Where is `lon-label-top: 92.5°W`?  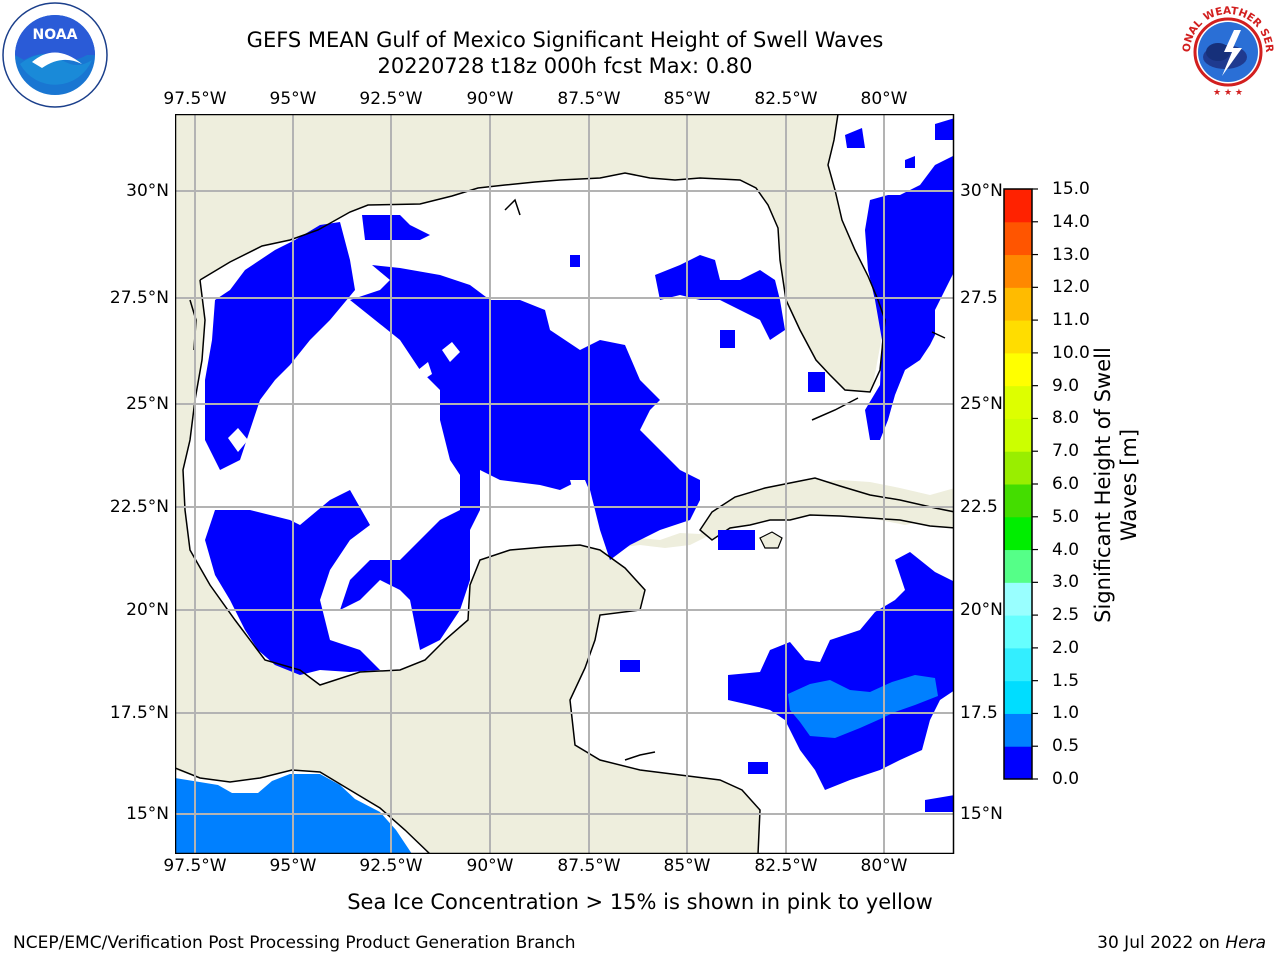
lon-label-top: 92.5°W is located at coordinates (391, 99).